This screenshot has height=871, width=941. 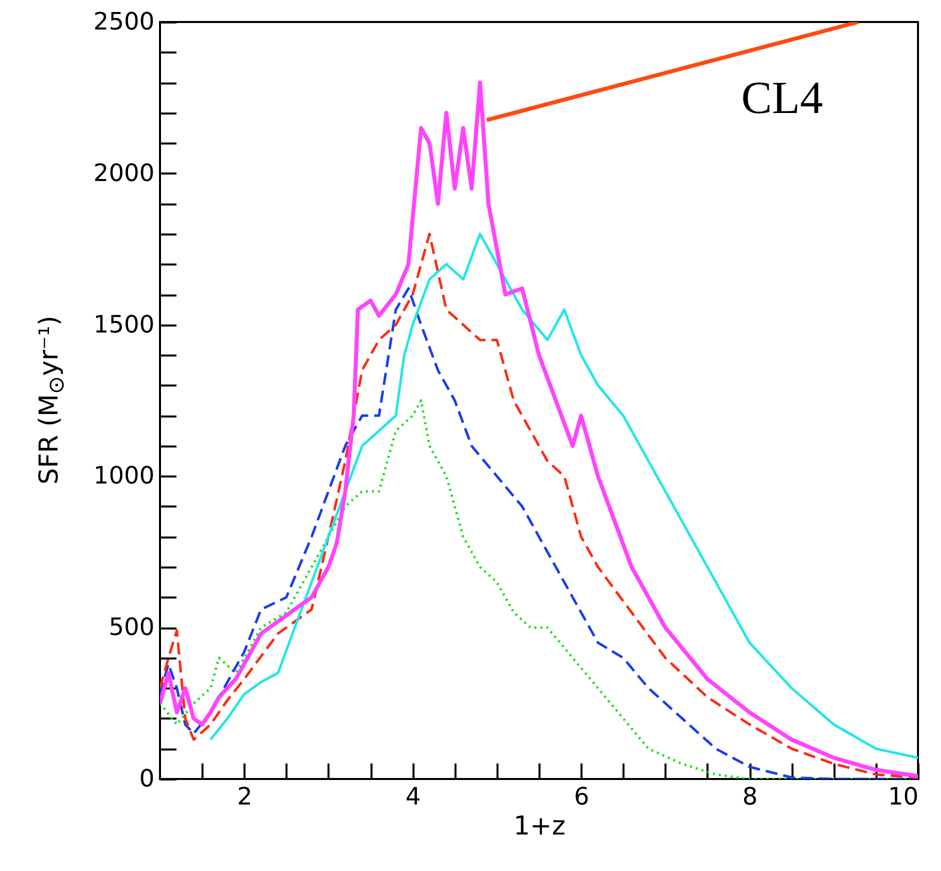 I want to click on y-tick-label: 2000, so click(x=123, y=172).